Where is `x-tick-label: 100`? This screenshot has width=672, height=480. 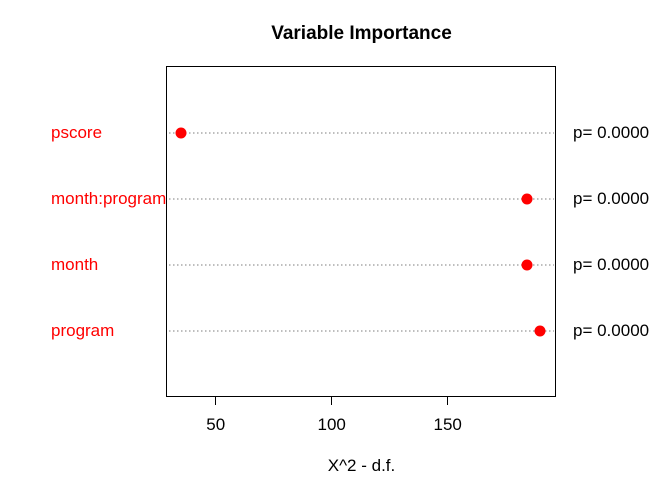
x-tick-label: 100 is located at coordinates (331, 424).